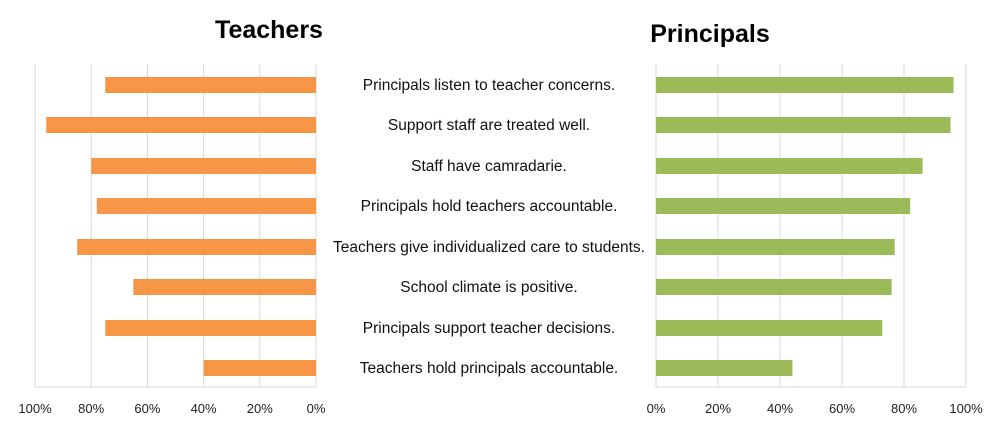 This screenshot has height=428, width=1000. I want to click on principals-x-axis-ticks: 0% 20% 40% 60% 80% 100%, so click(815, 408).